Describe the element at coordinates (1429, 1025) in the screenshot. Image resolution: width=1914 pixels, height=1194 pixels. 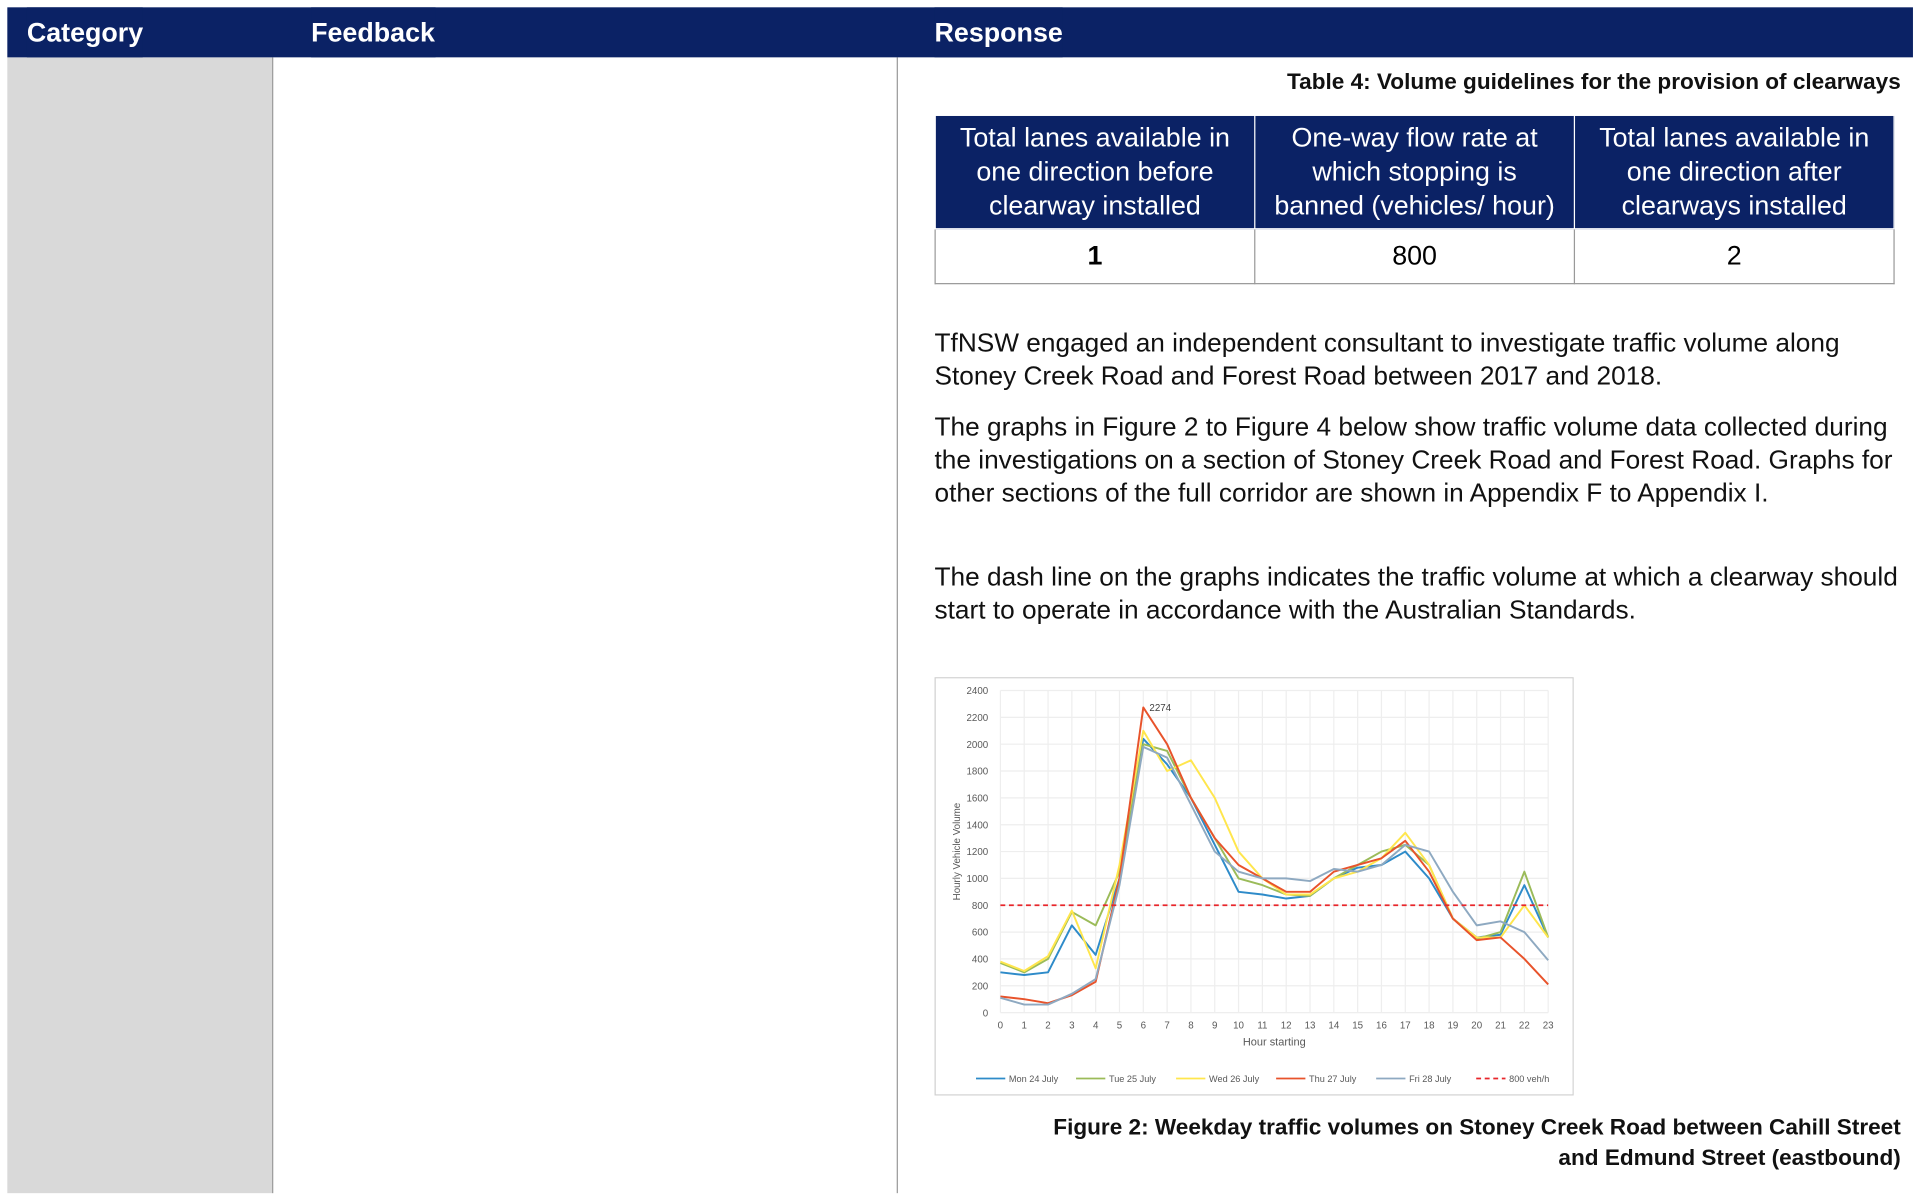
I see `x-tick-label: 18` at that location.